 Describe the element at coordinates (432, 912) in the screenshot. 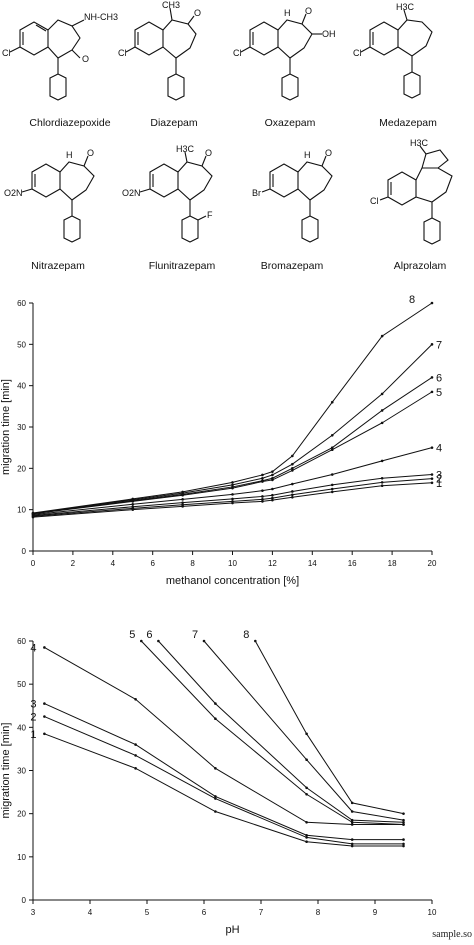

I see `x-tick-label: 10` at that location.